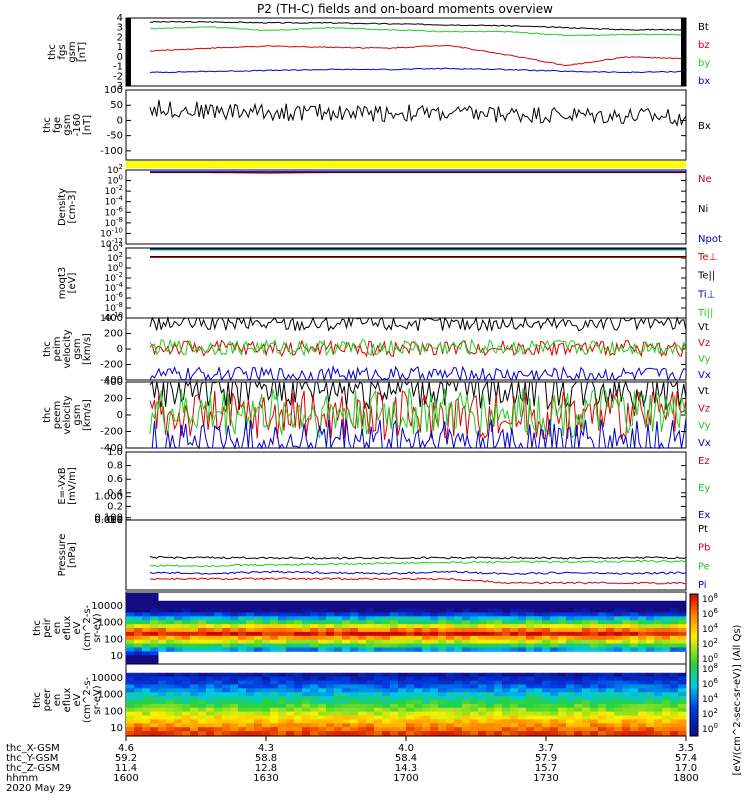 The width and height of the screenshot is (750, 800). I want to click on panel-y-label: eflux, so click(67, 628).